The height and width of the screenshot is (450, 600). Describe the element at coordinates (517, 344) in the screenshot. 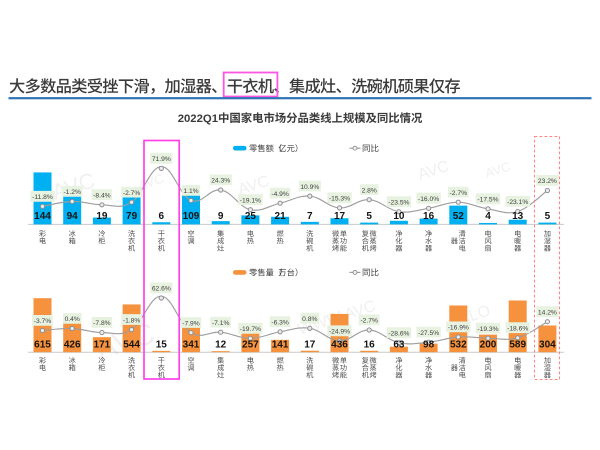

I see `svg-text: 589` at that location.